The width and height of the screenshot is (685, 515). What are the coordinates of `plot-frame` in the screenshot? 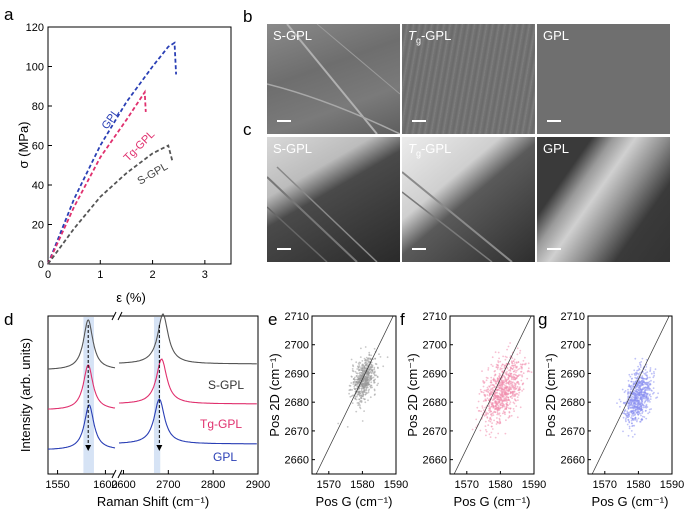 It's located at (354, 395).